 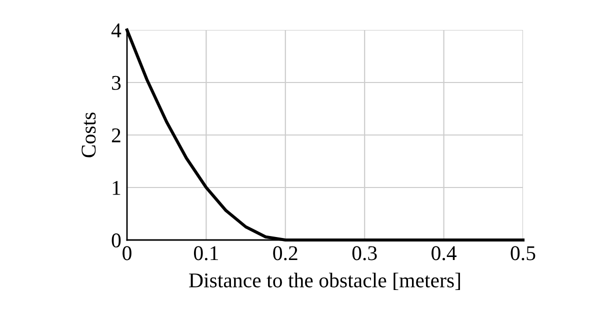 I want to click on x-axis-title: Distance to the obstacle [meters], so click(x=324, y=281).